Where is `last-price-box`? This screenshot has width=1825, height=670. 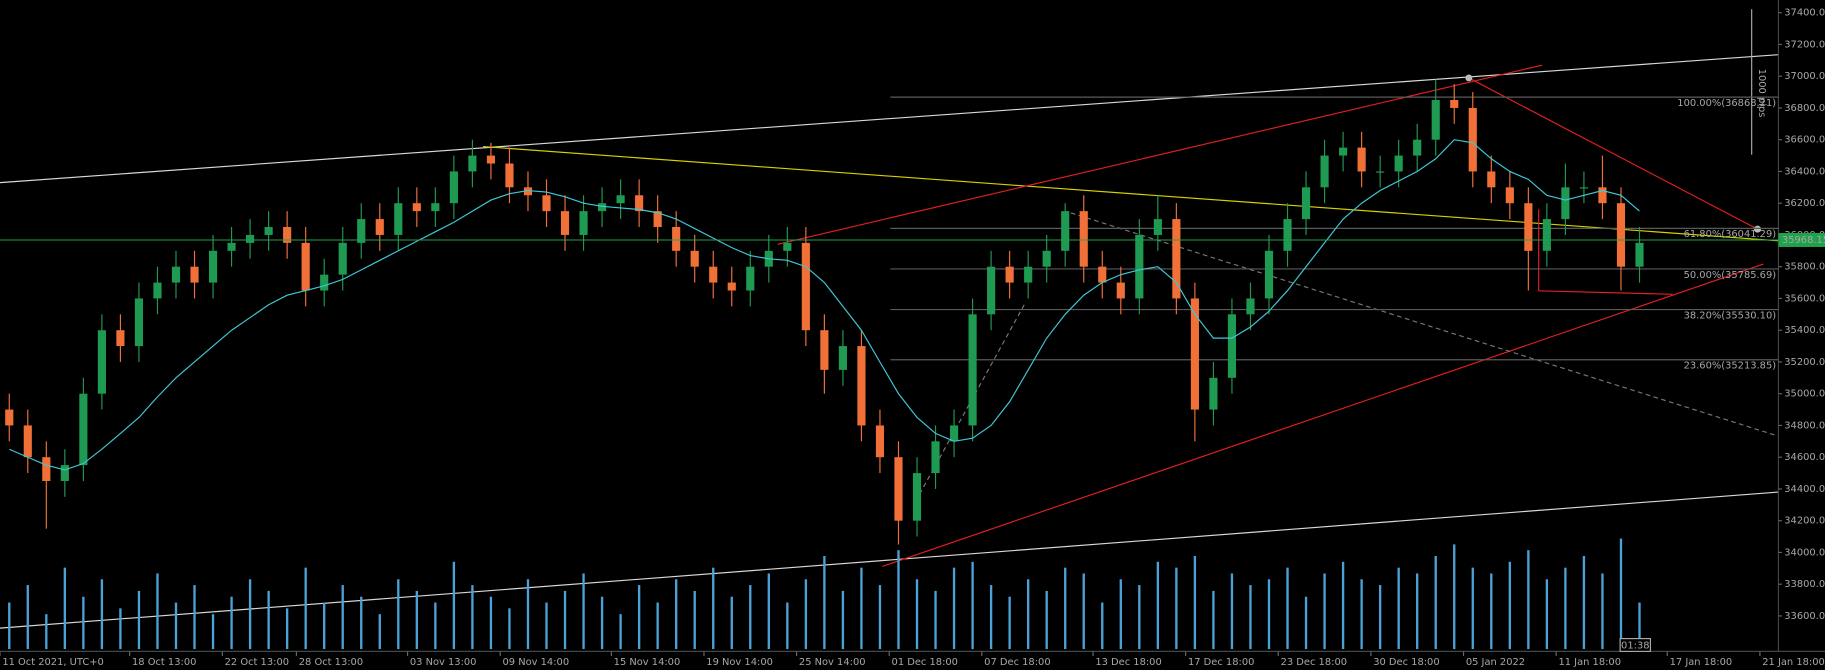
last-price-box is located at coordinates (1801, 240).